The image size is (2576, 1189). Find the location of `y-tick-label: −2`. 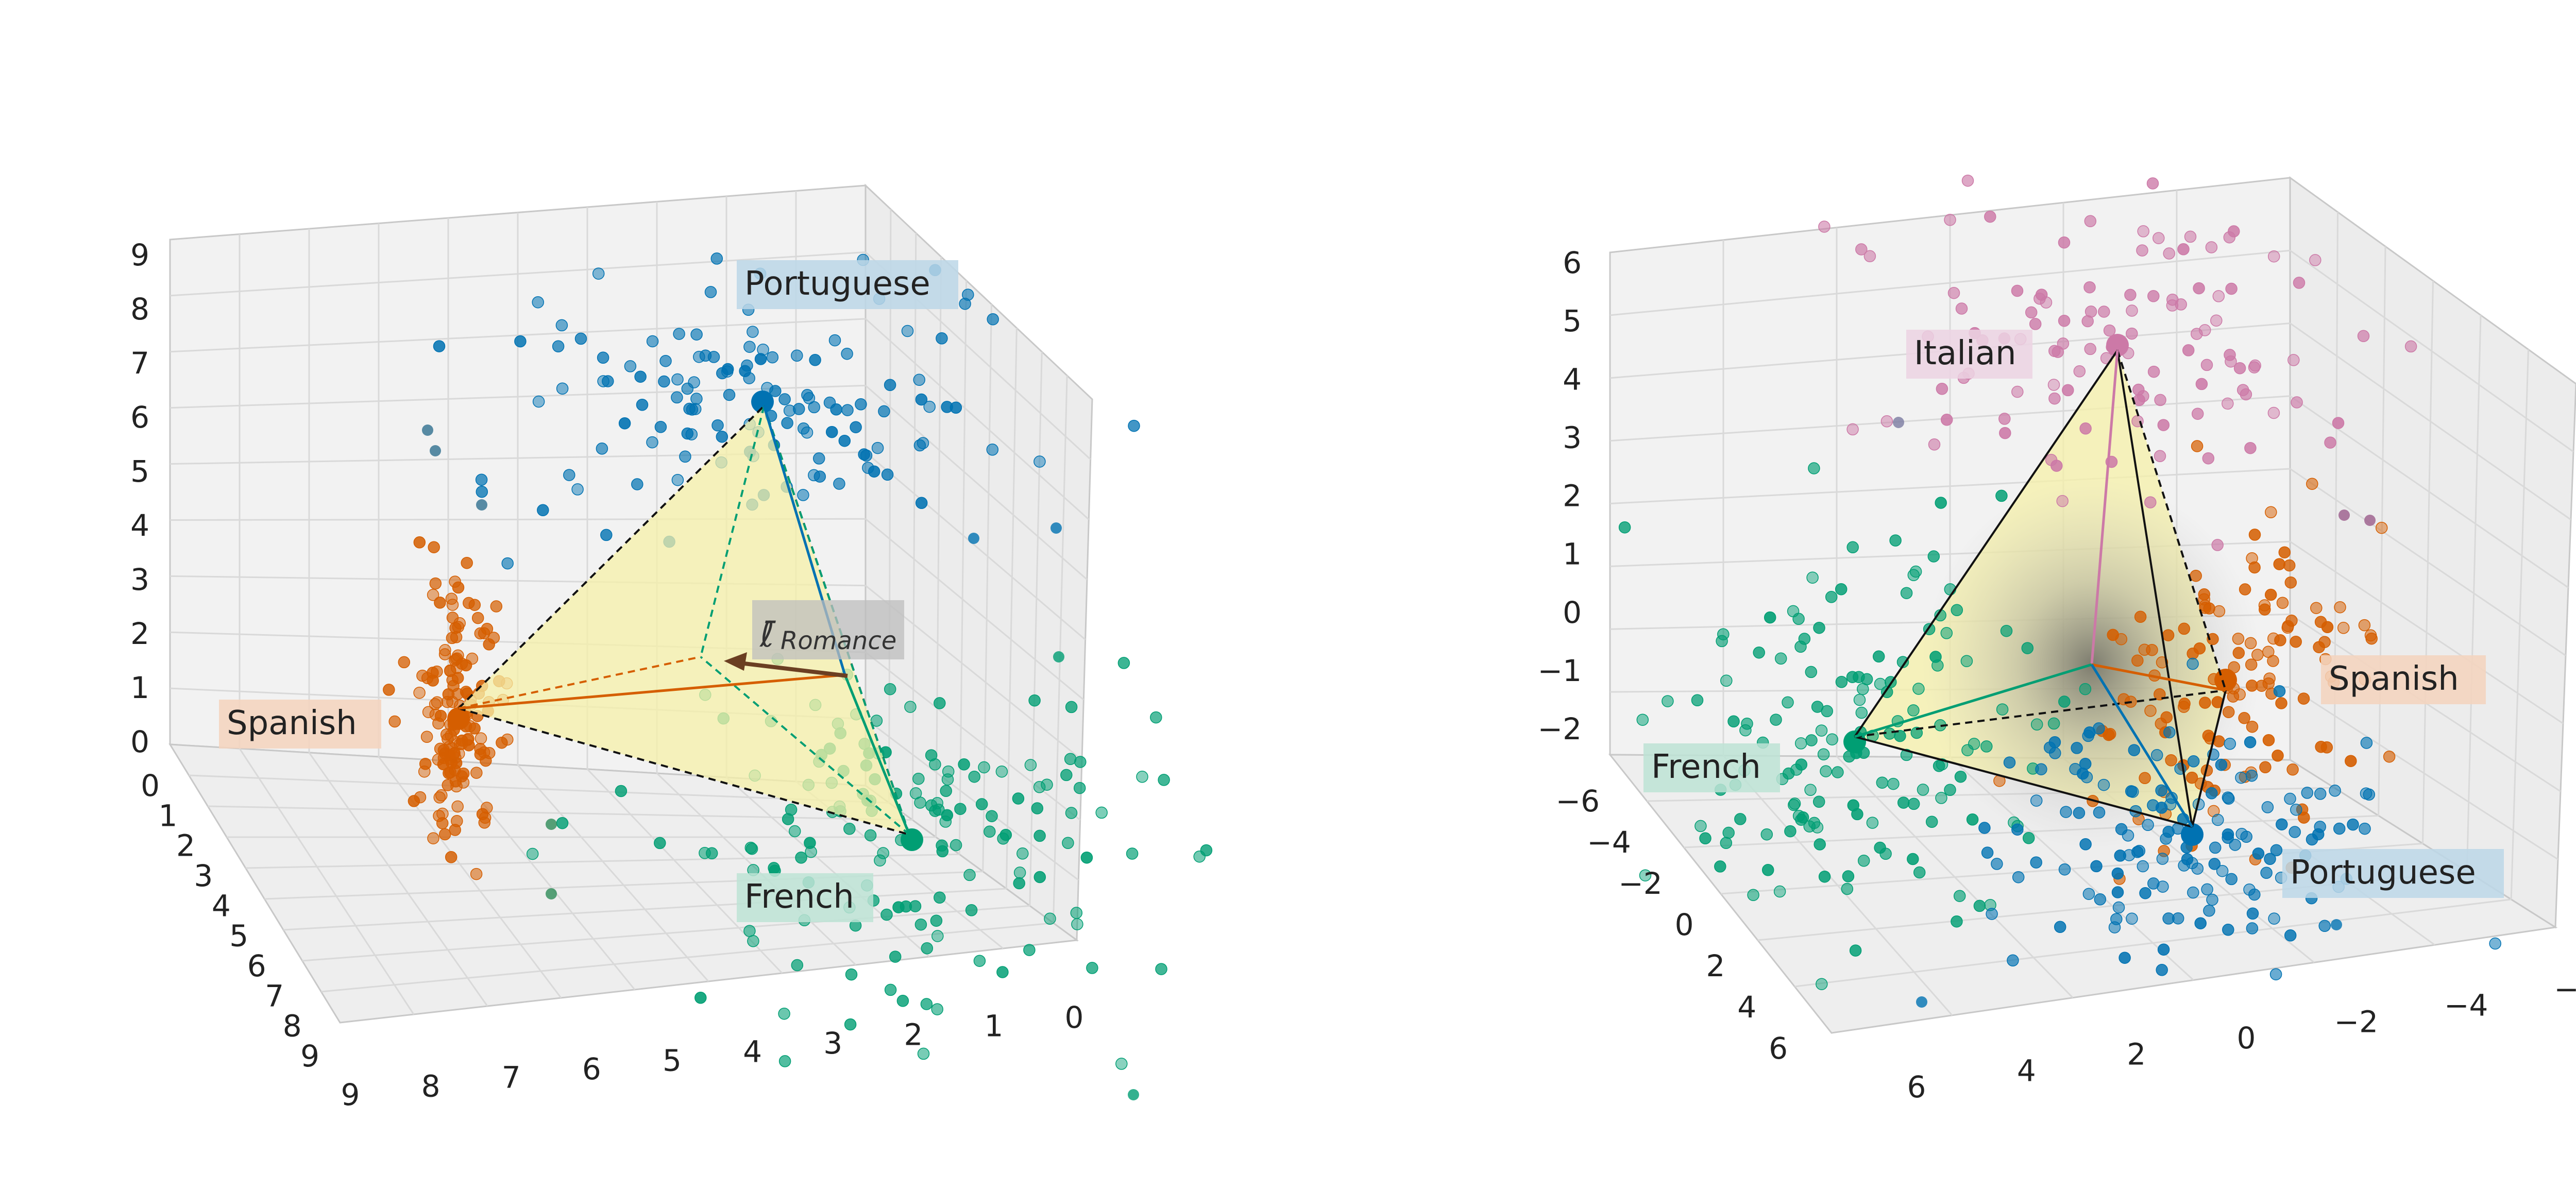

y-tick-label: −2 is located at coordinates (1640, 883).